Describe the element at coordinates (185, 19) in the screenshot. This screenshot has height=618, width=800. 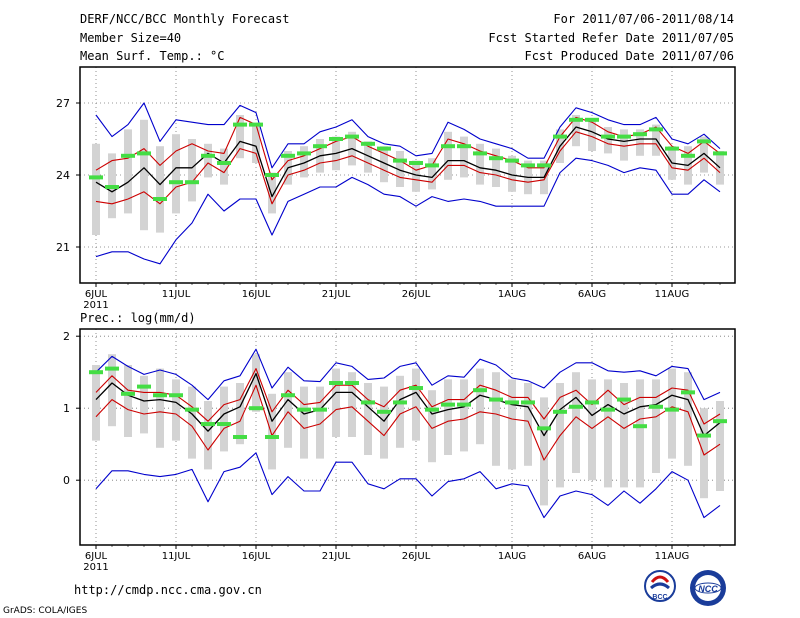
I see `forecast-title: DERF/NCC/BCC Monthly Forecast` at that location.